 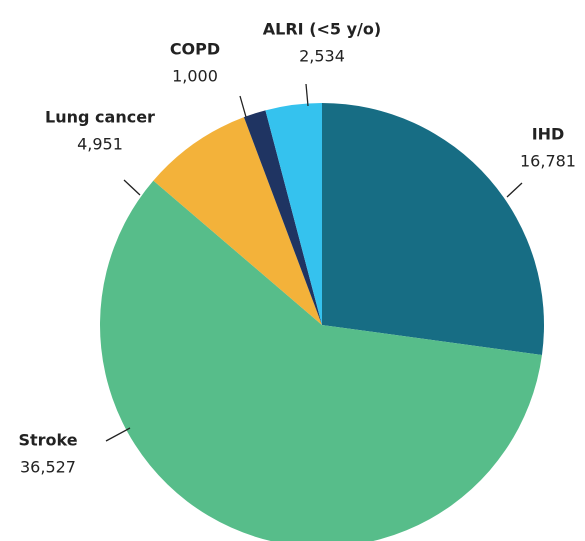 What do you see at coordinates (47, 440) in the screenshot?
I see `slice-label: Stroke` at bounding box center [47, 440].